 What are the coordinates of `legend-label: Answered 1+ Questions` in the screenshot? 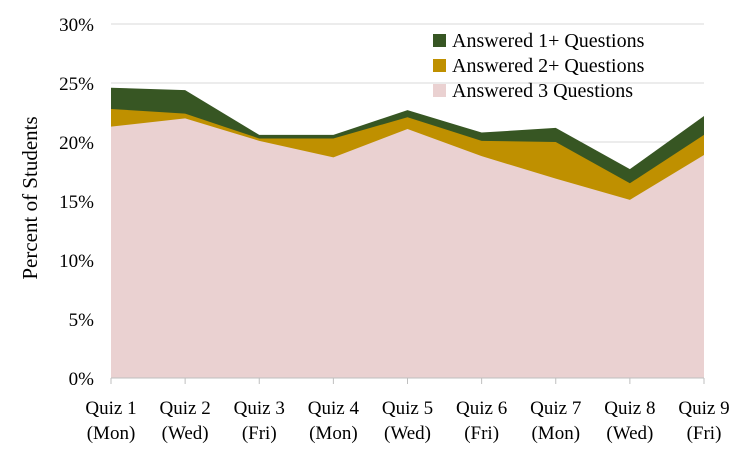 It's located at (548, 41).